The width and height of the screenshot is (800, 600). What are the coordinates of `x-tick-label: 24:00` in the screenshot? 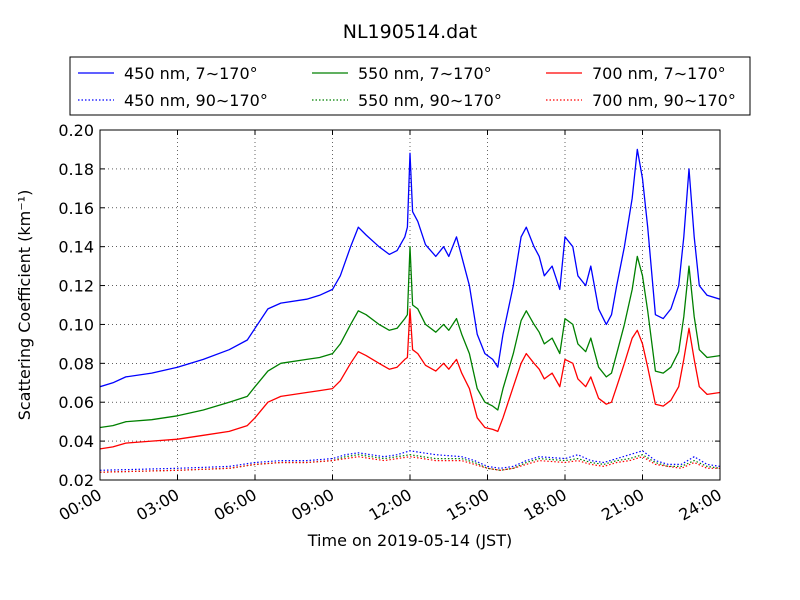 It's located at (700, 505).